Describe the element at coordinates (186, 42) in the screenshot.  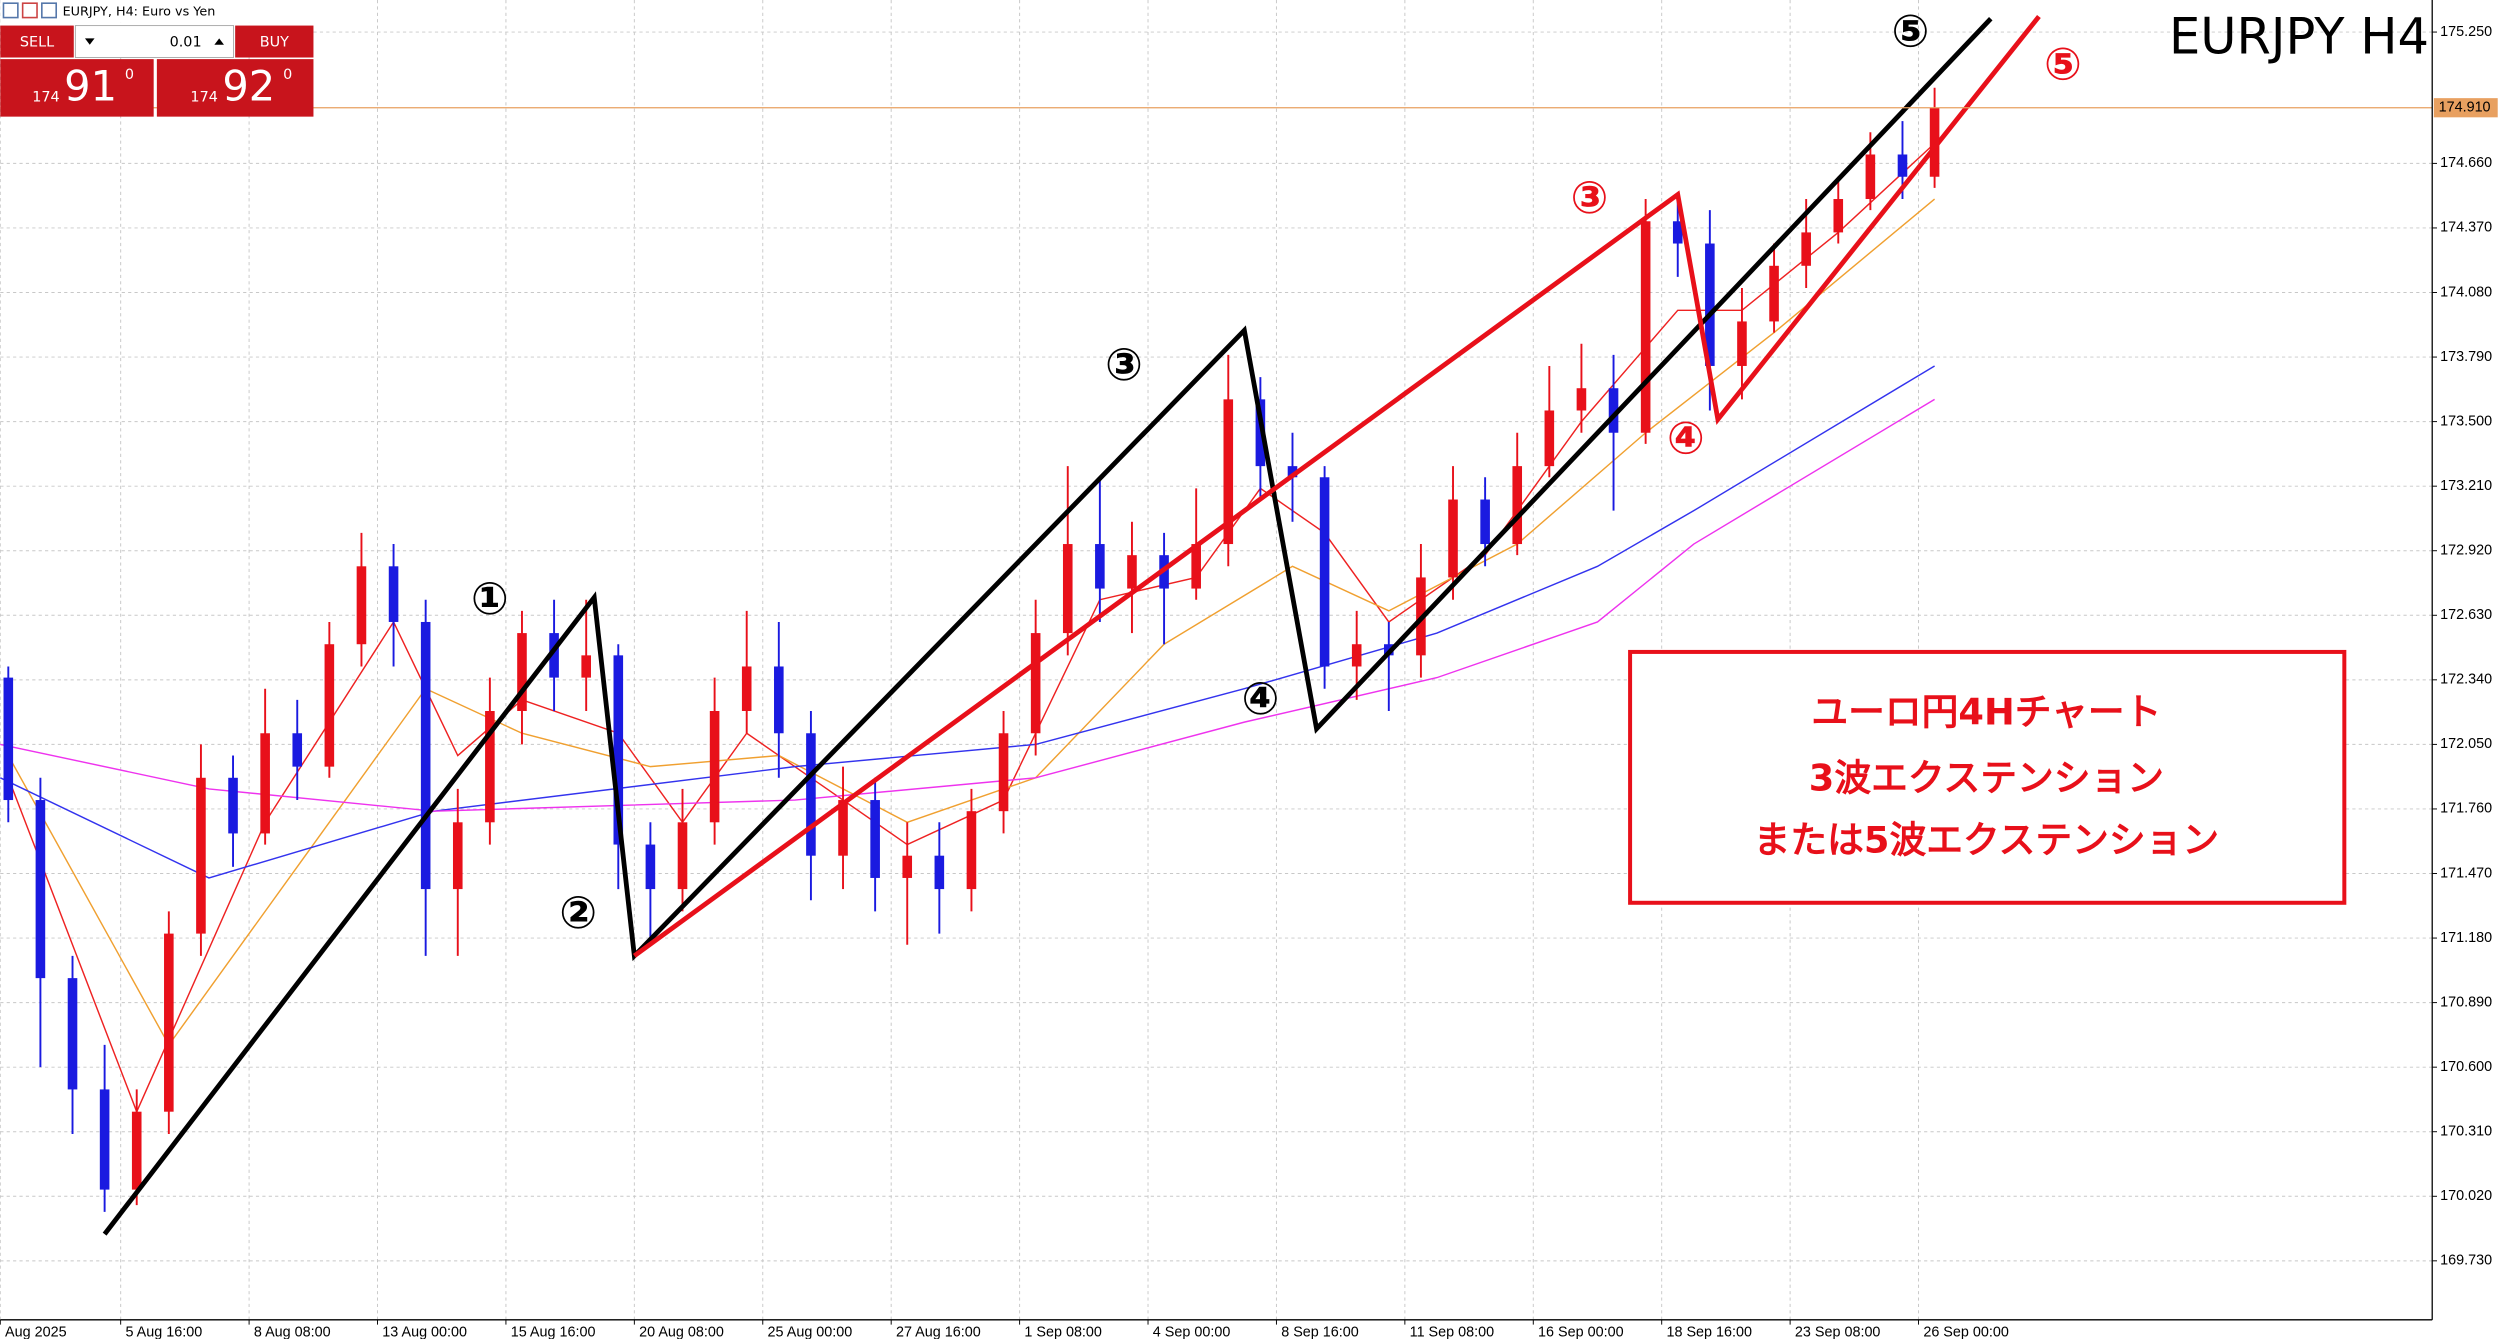
I see `lot-size: 0.01` at that location.